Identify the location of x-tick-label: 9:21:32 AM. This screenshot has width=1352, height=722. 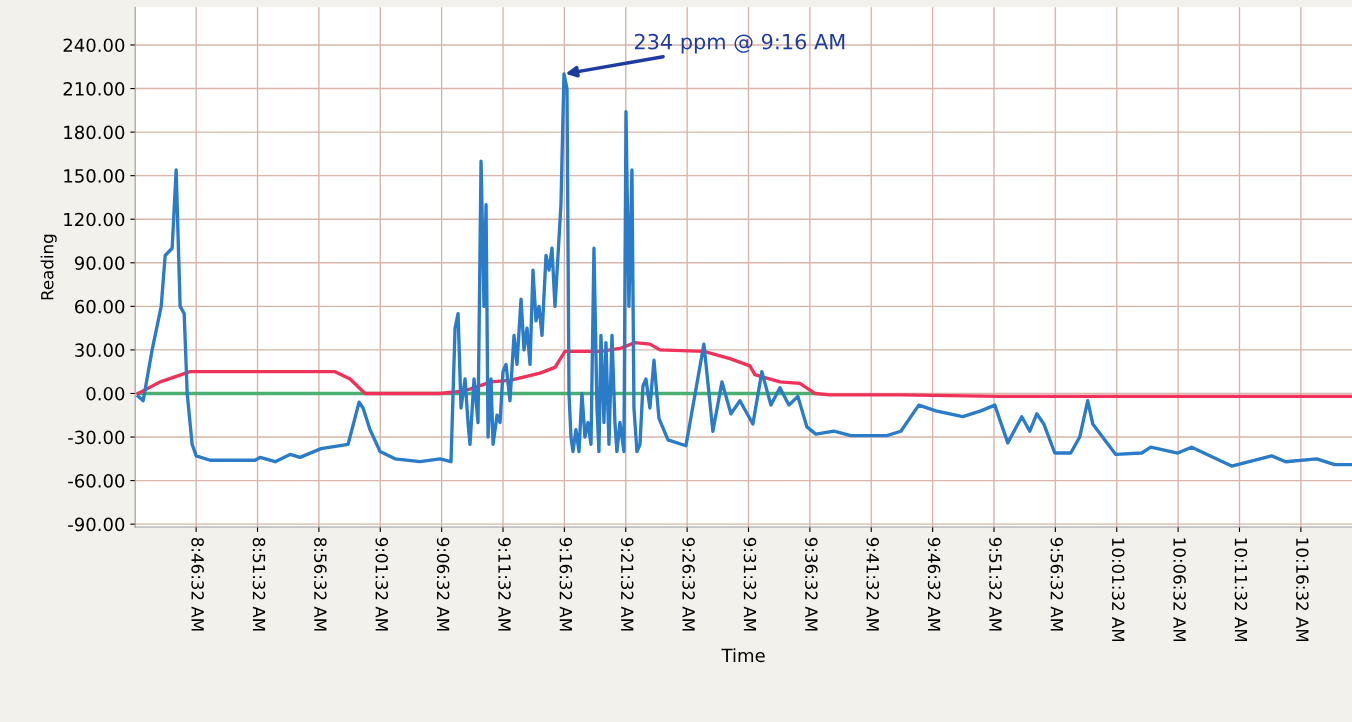
(627, 584).